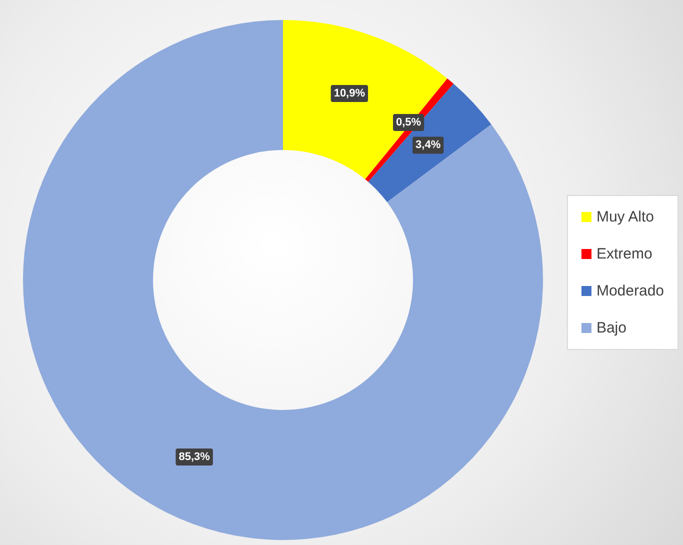 This screenshot has width=683, height=545. I want to click on data-label: 85,3%, so click(194, 457).